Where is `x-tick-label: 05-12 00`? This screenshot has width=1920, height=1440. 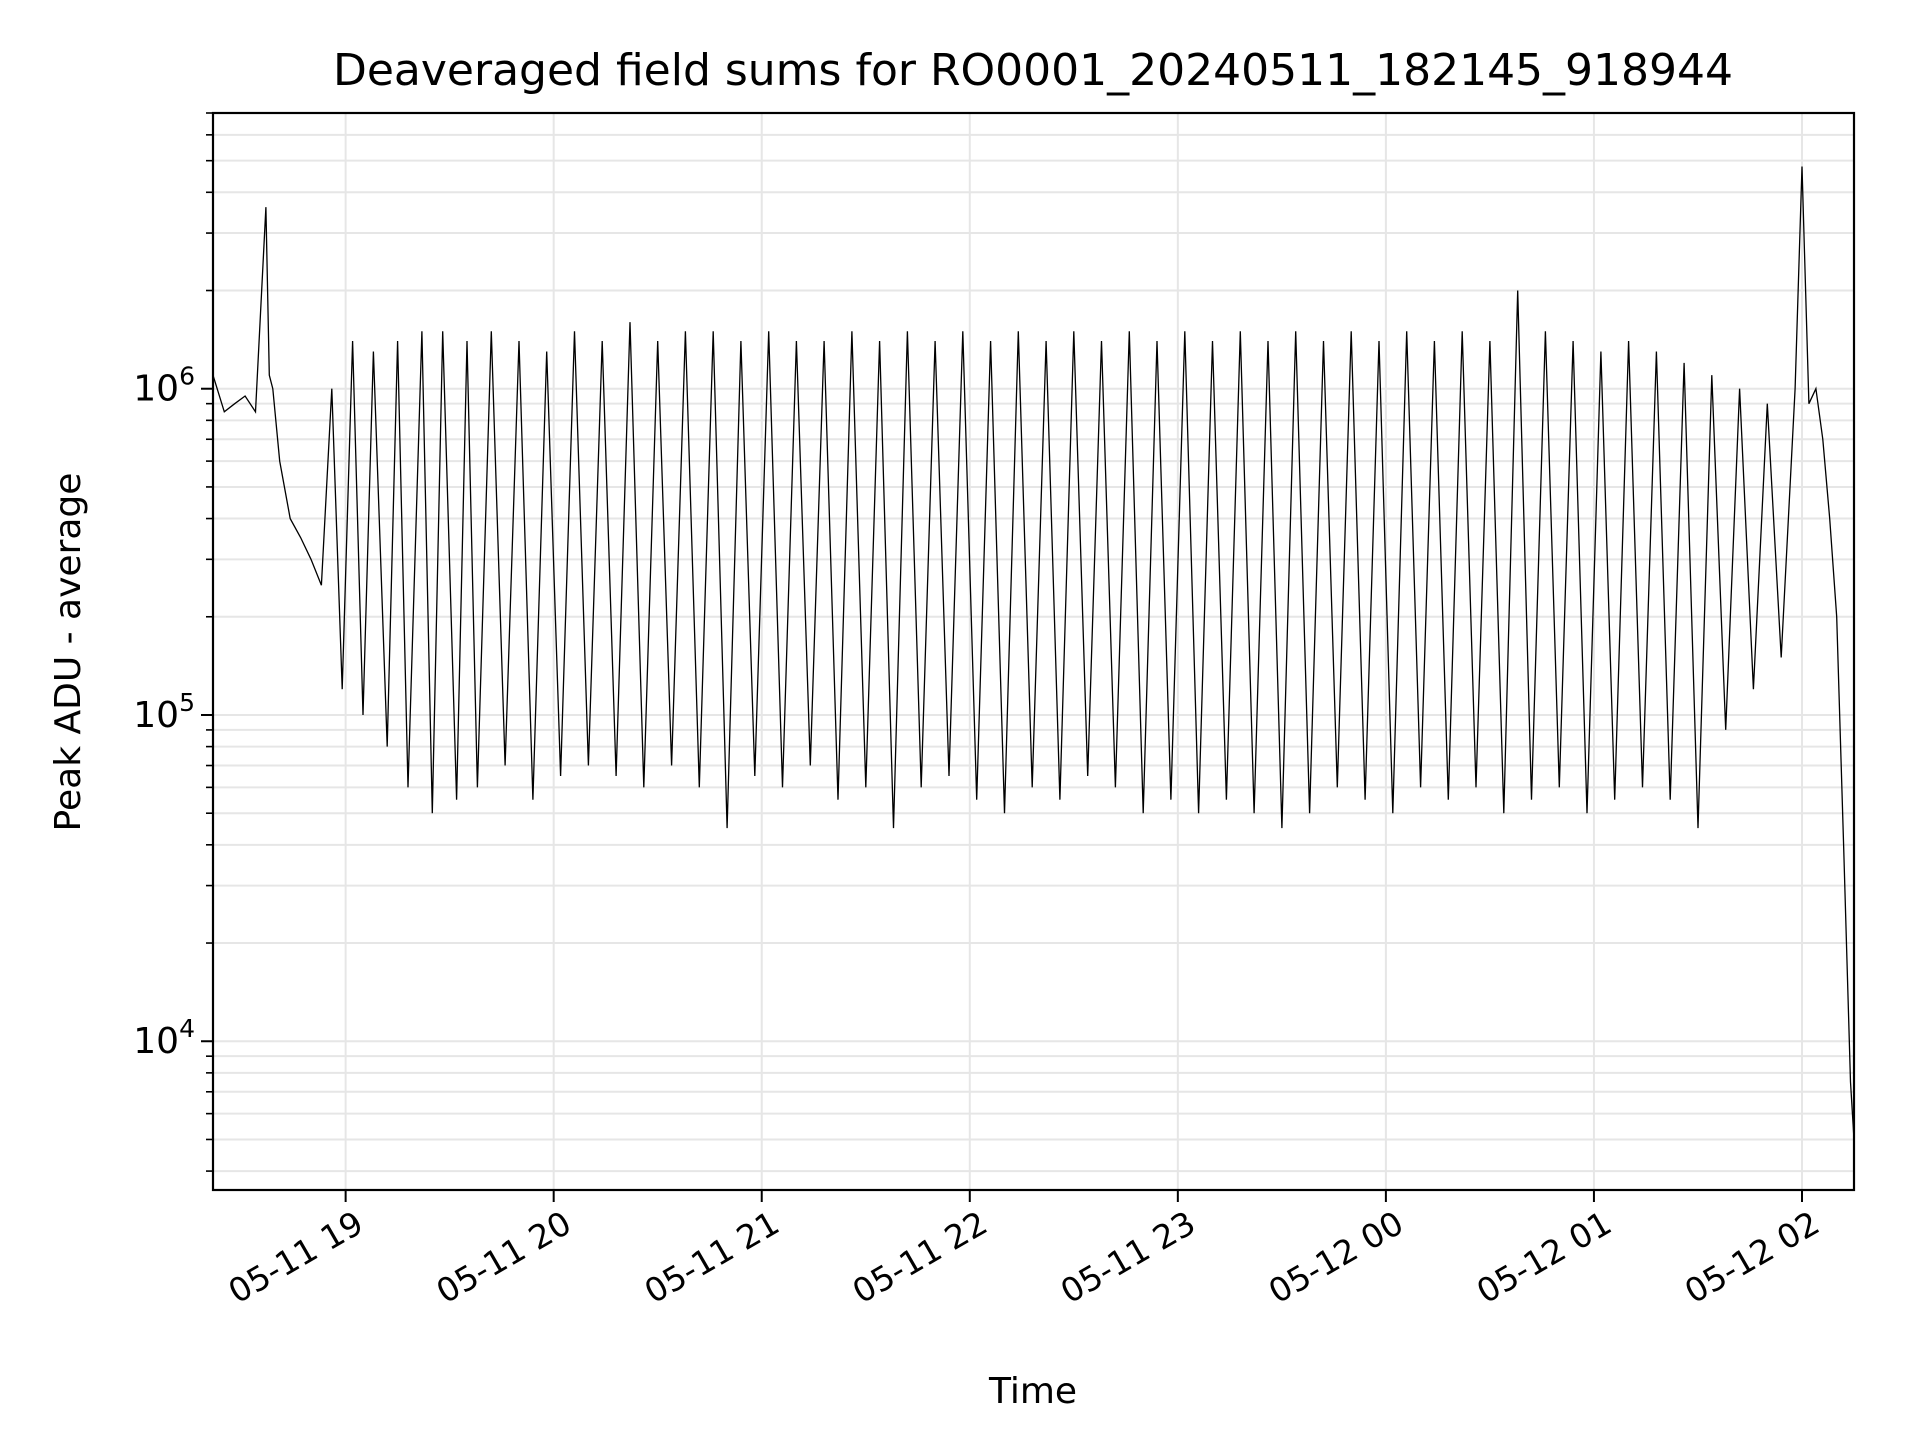
x-tick-label: 05-12 00 is located at coordinates (1336, 1257).